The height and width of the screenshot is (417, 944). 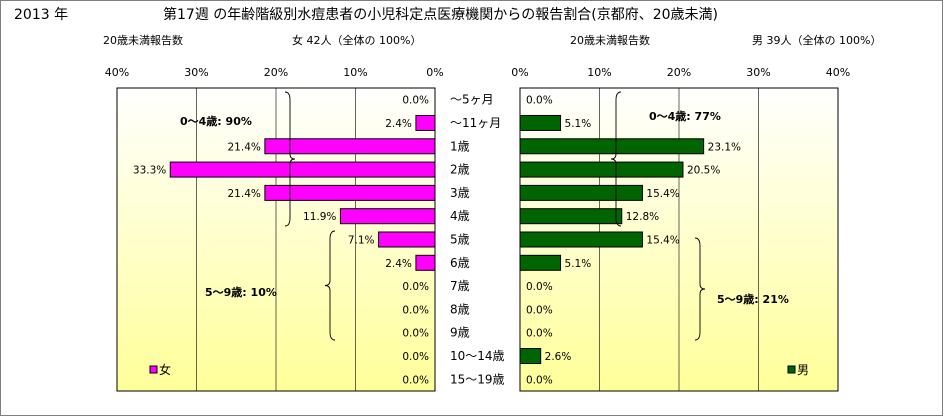 What do you see at coordinates (472, 100) in the screenshot?
I see `age-category-label: ～5ヶ月` at bounding box center [472, 100].